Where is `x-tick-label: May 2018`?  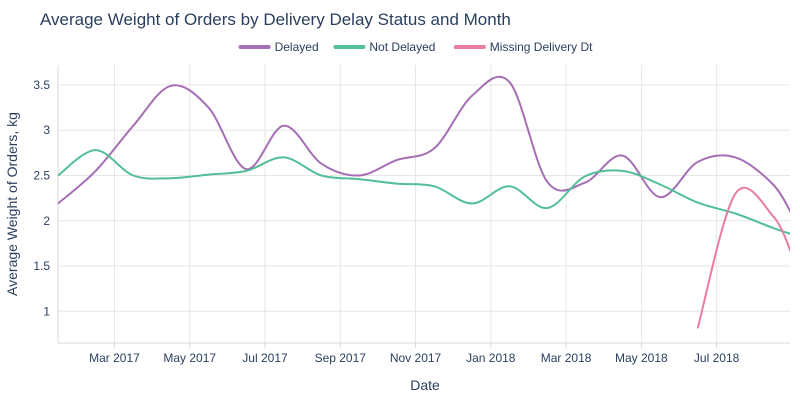
x-tick-label: May 2018 is located at coordinates (641, 358).